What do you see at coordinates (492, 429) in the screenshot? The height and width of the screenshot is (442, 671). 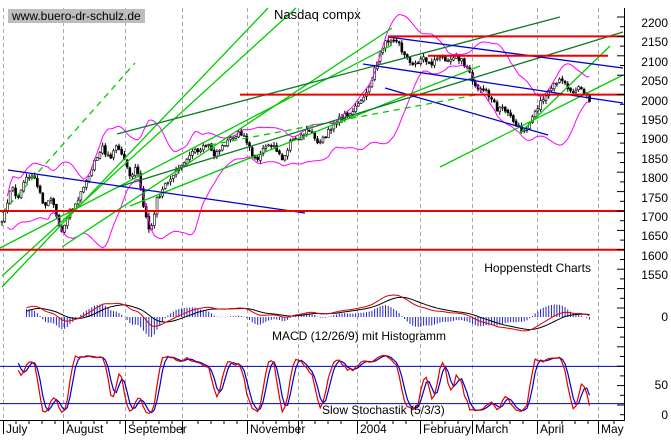 I see `x-axis-month-label: March` at bounding box center [492, 429].